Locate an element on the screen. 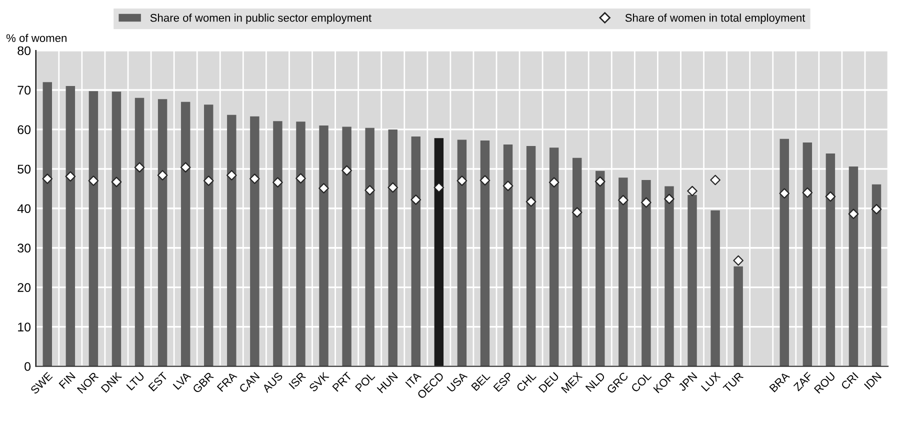 This screenshot has width=897, height=421. x-tick-label: LVA is located at coordinates (182, 380).